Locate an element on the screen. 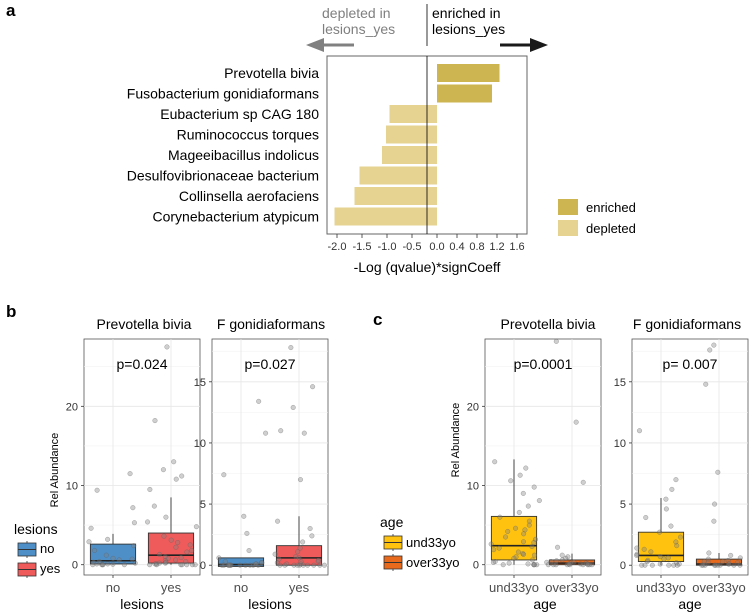  c1-x-tick-label-over33yo: over33yo is located at coordinates (571, 587).